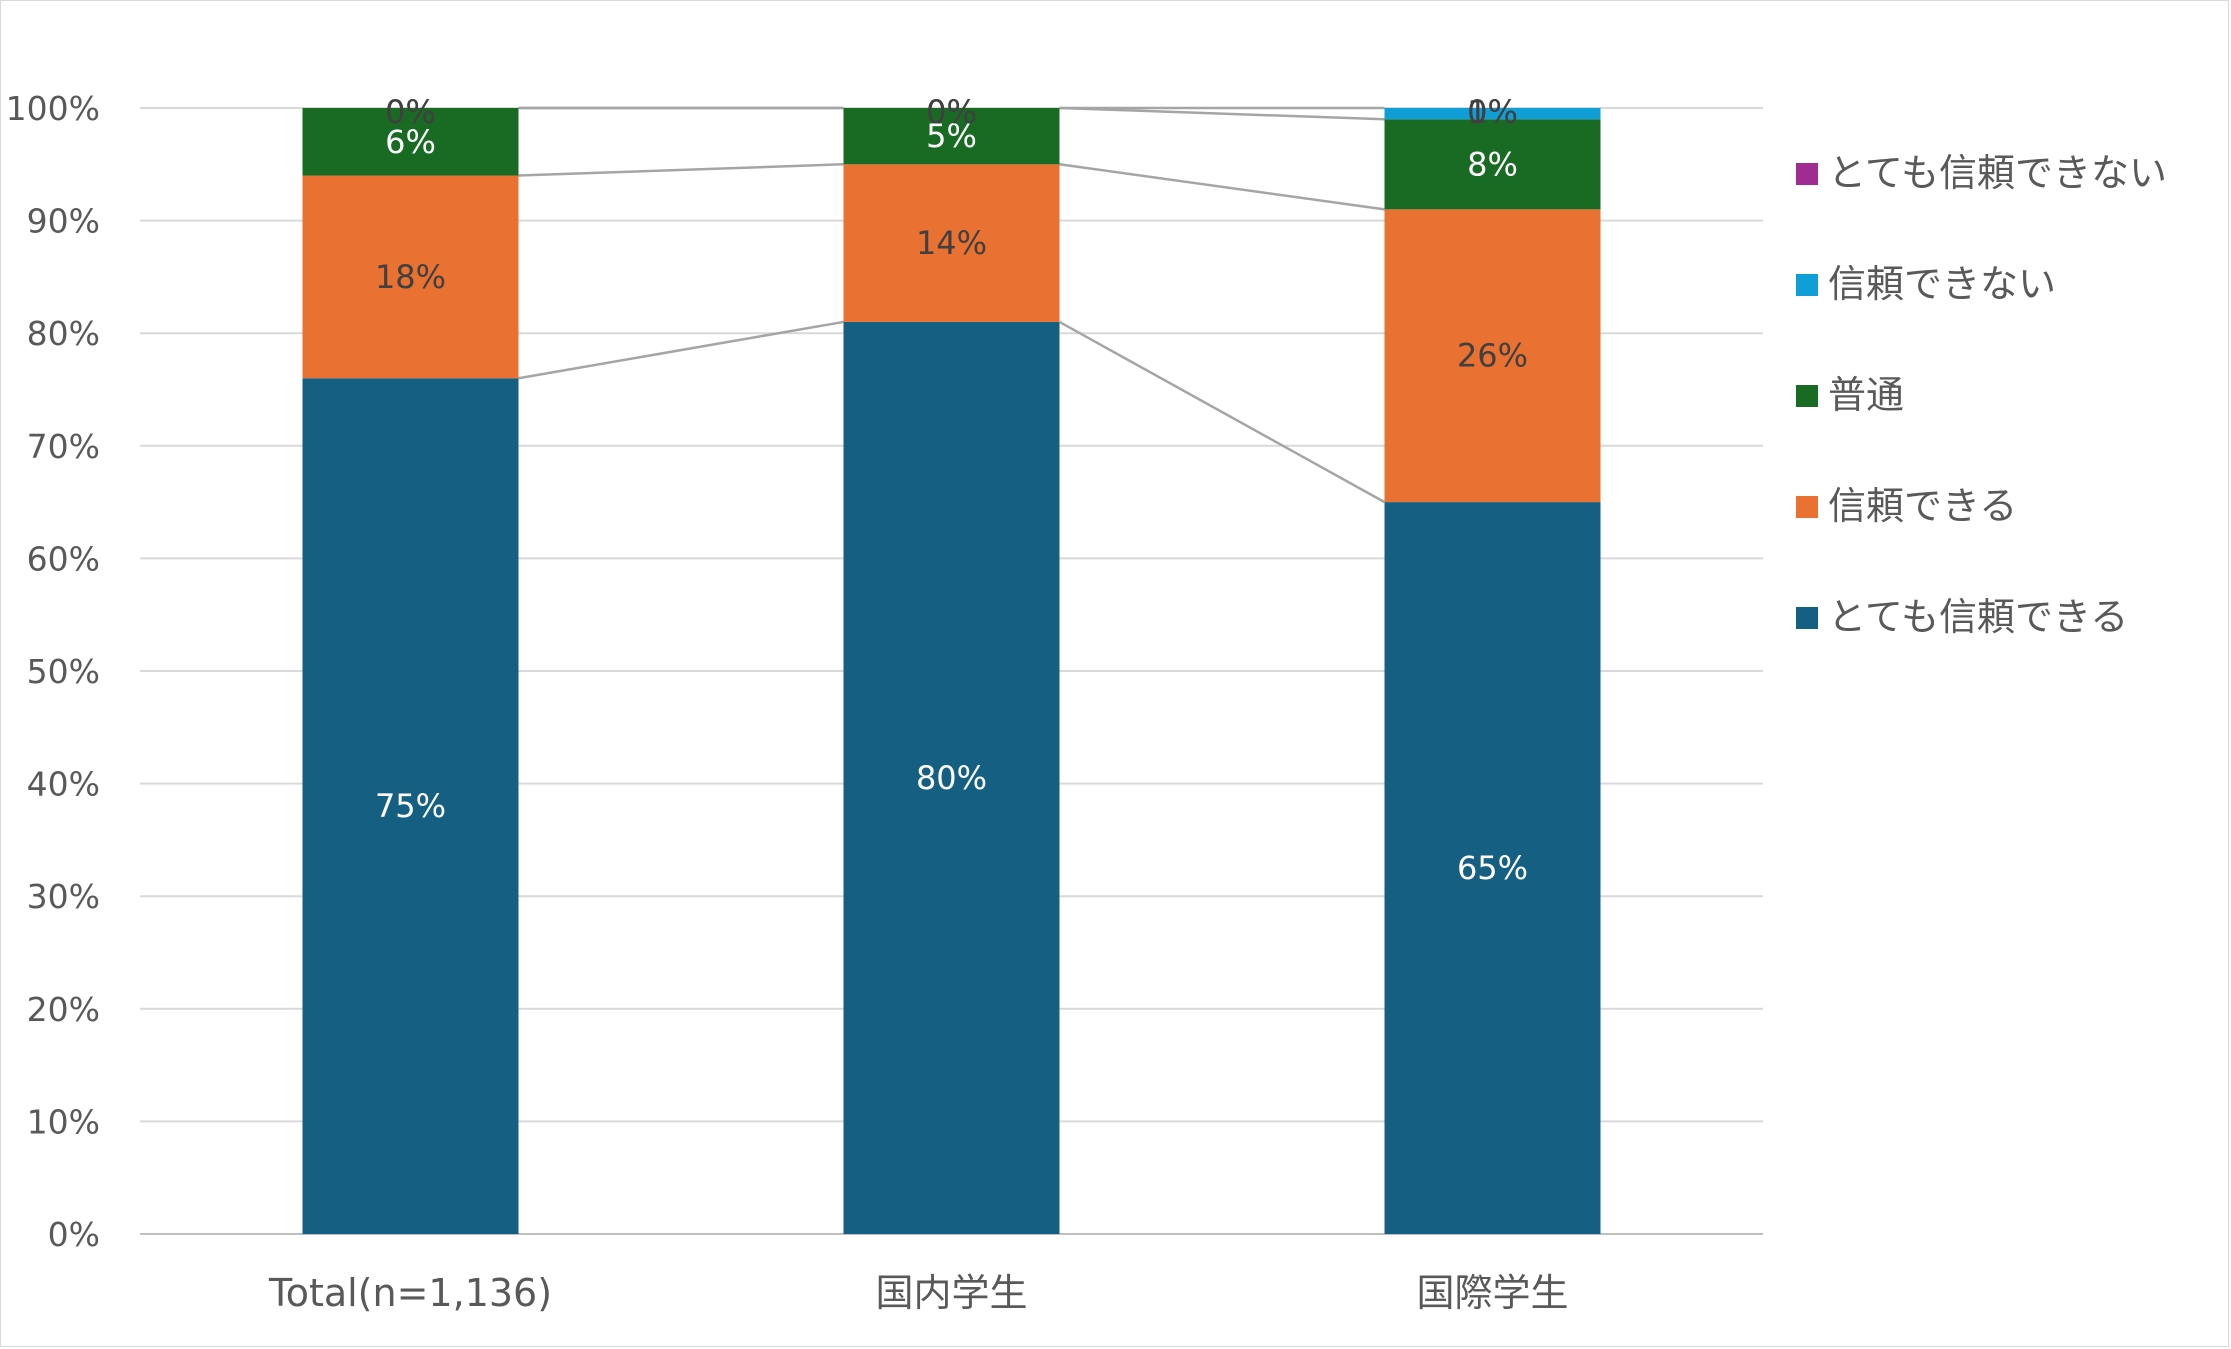 The height and width of the screenshot is (1349, 2231). Describe the element at coordinates (74, 1234) in the screenshot. I see `y-tick-label: 0%` at that location.